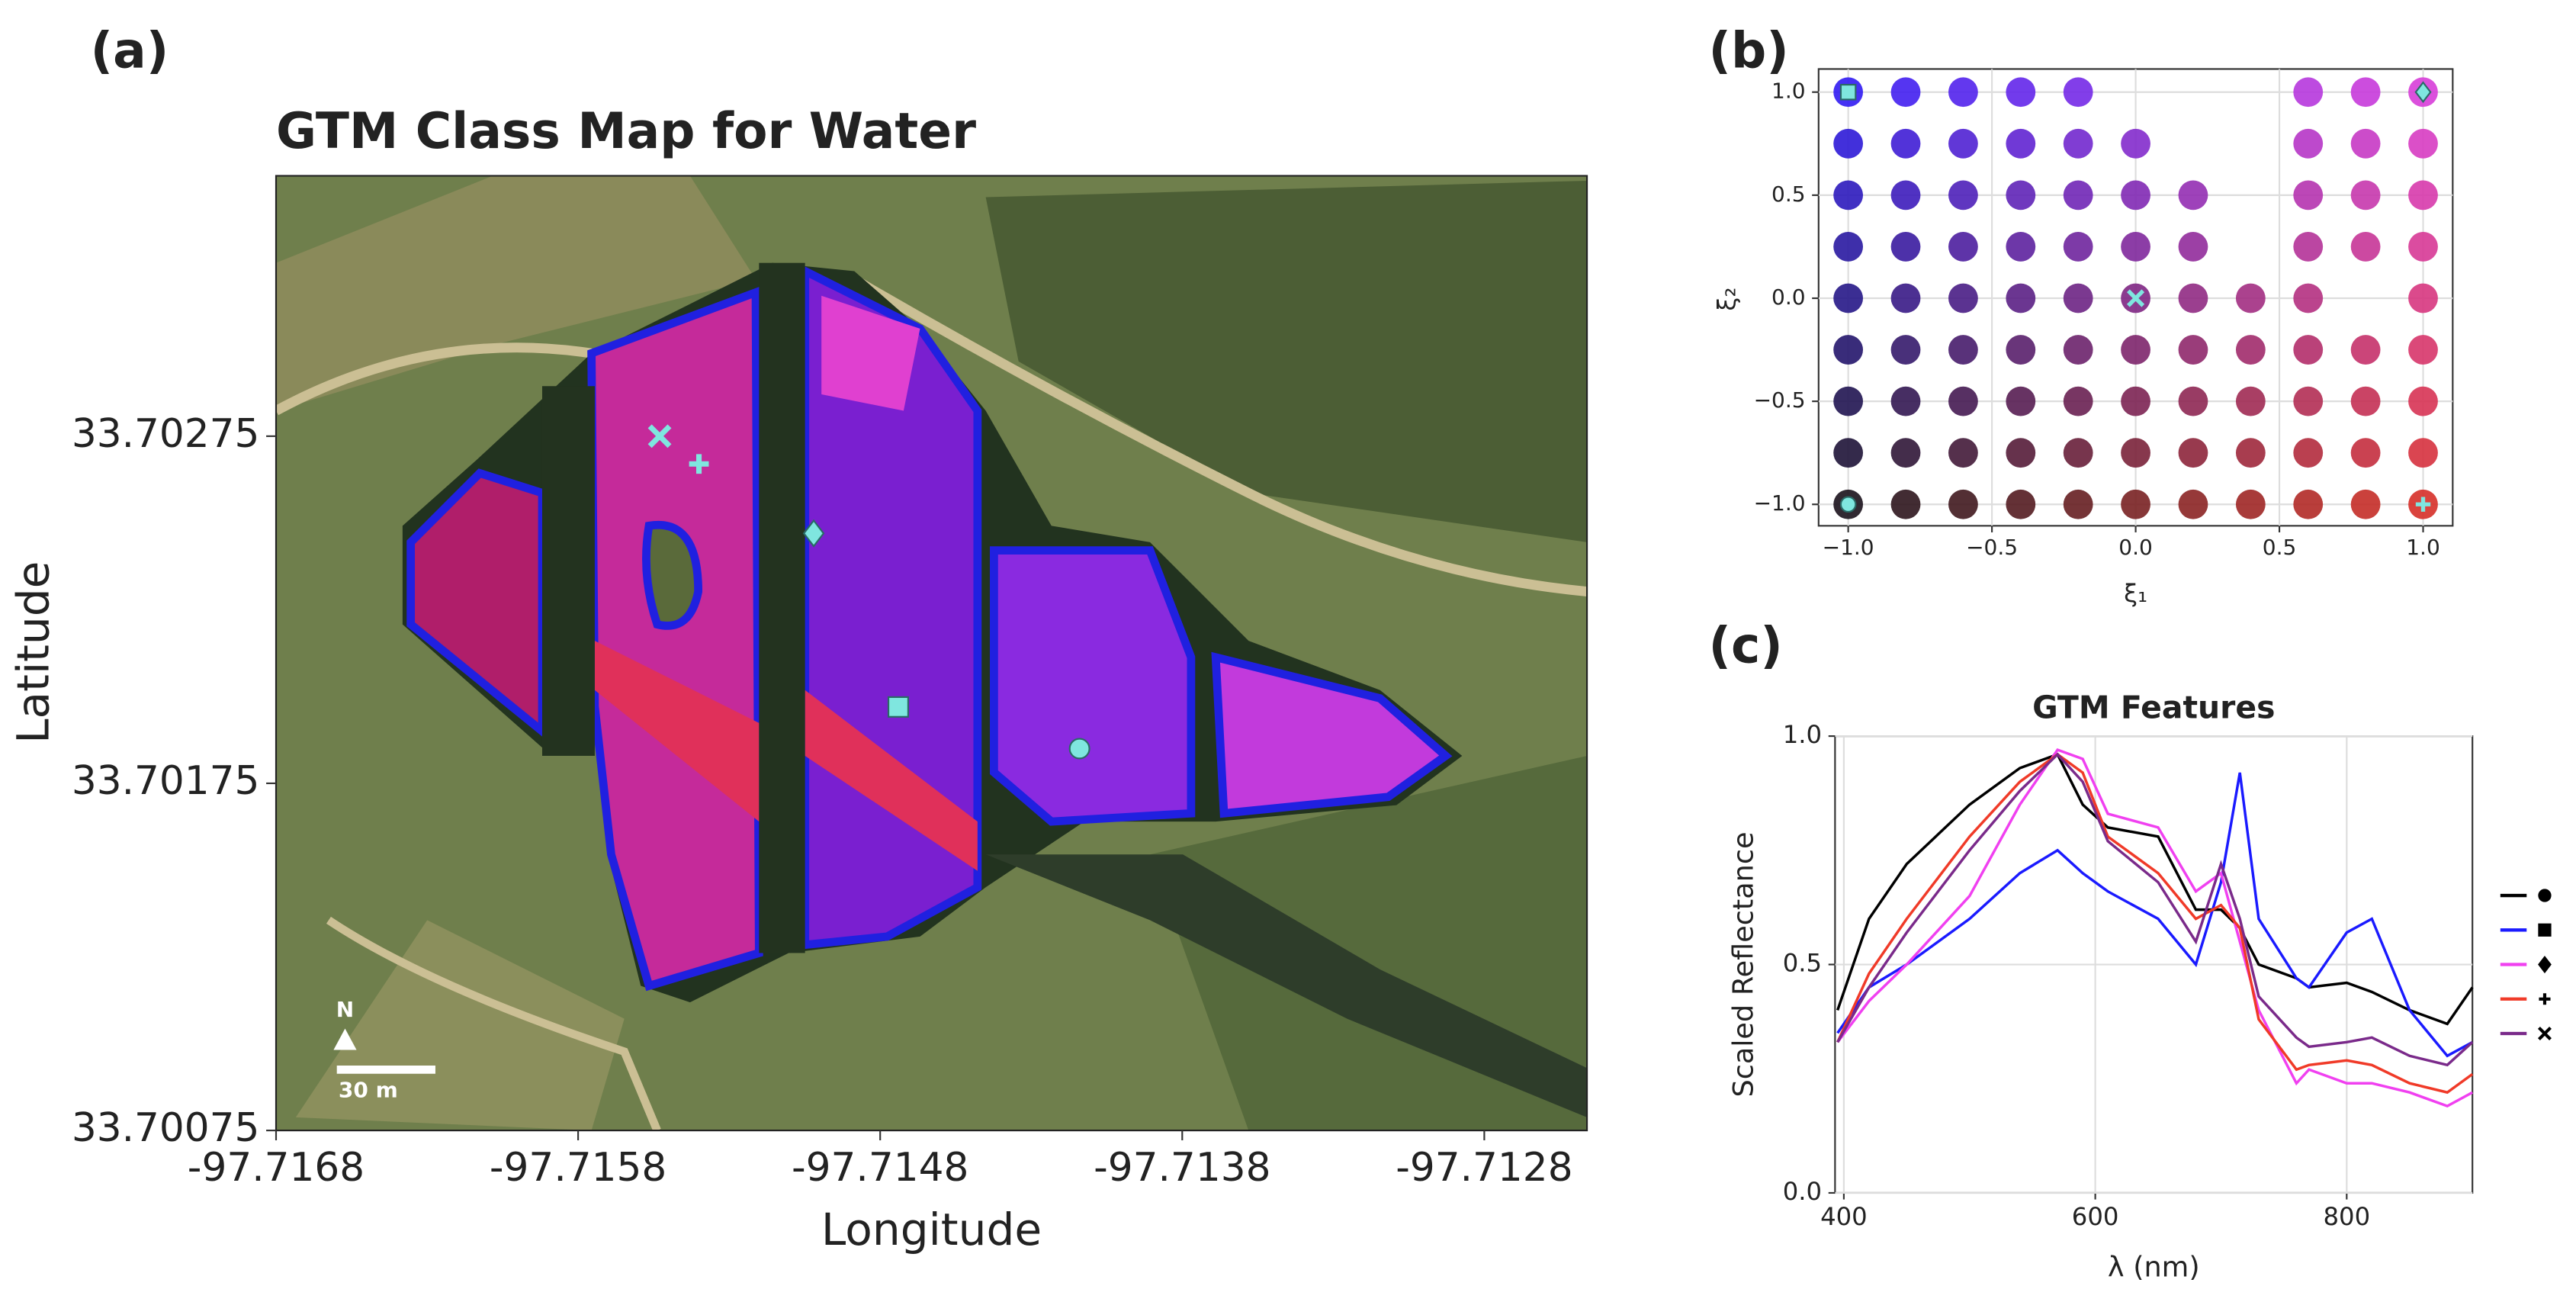  Describe the element at coordinates (1788, 92) in the screenshot. I see `y-tick-label: 1.0` at that location.